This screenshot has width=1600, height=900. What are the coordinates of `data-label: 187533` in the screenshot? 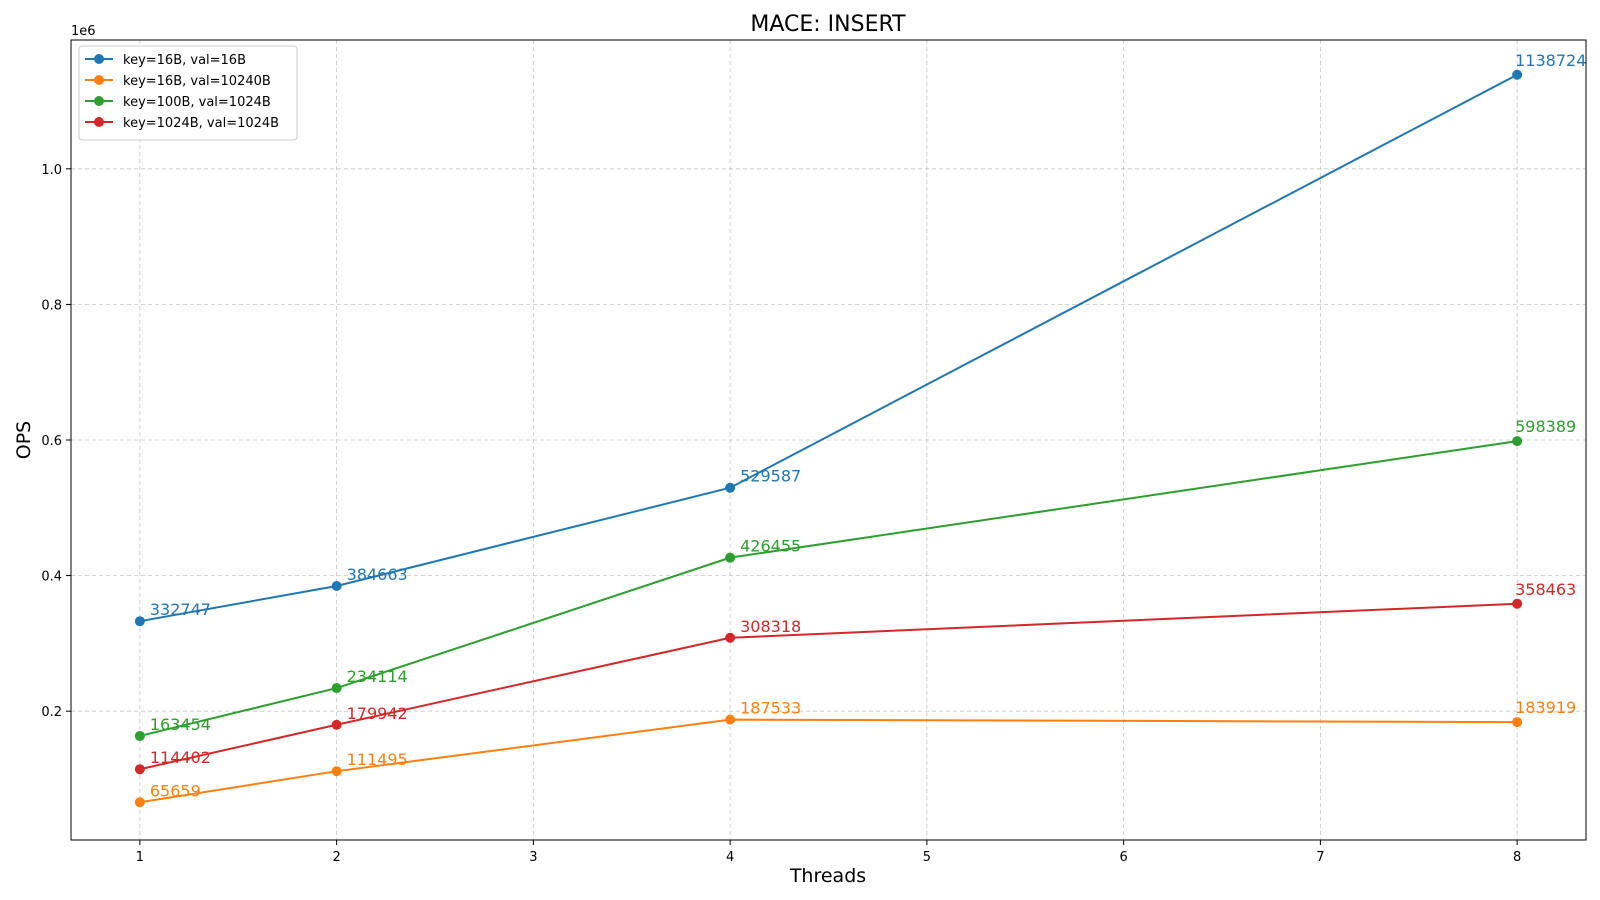 It's located at (770, 708).